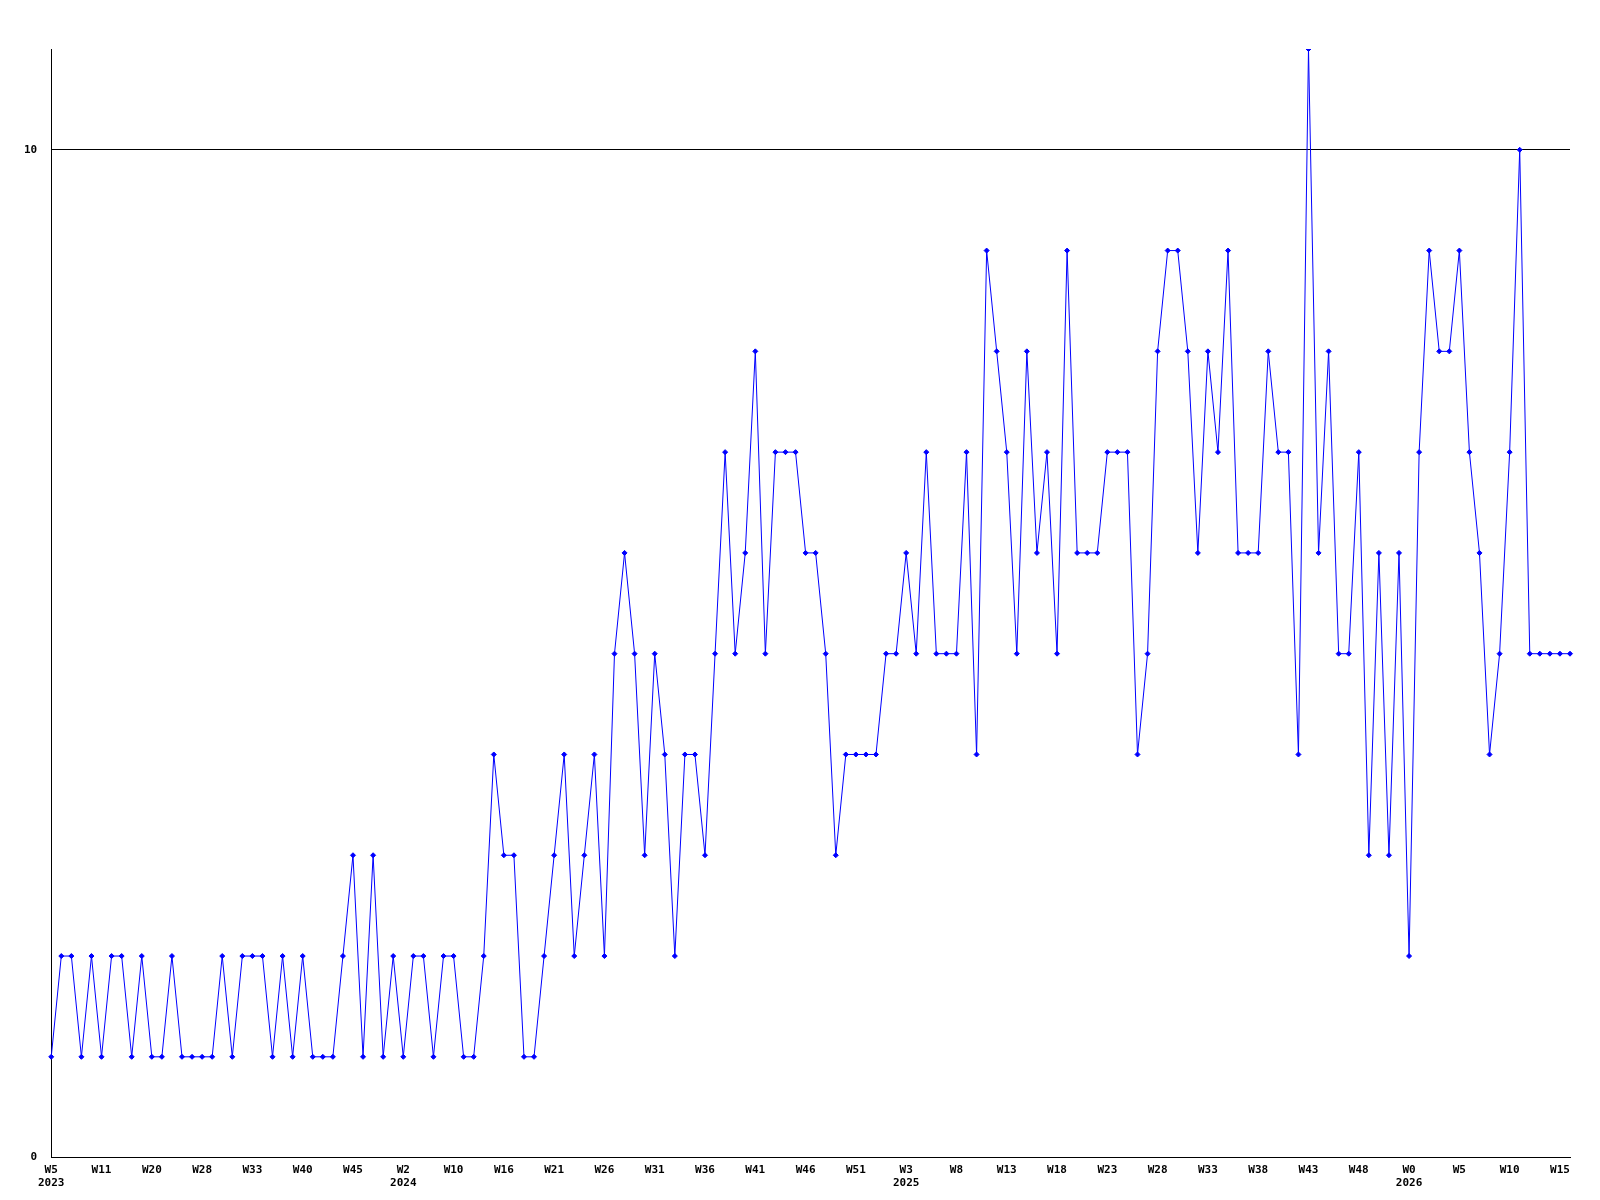  Describe the element at coordinates (1308, 1170) in the screenshot. I see `x-tick-label: W43` at that location.